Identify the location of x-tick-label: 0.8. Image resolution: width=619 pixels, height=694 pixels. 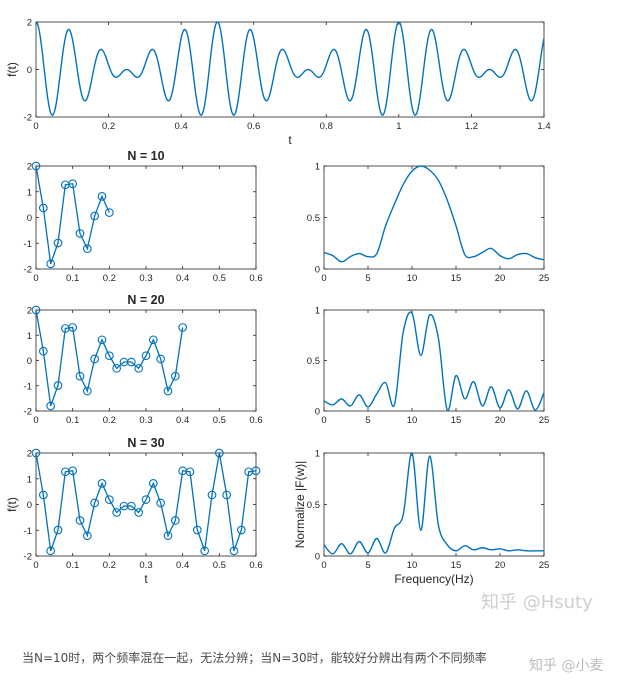
(326, 126).